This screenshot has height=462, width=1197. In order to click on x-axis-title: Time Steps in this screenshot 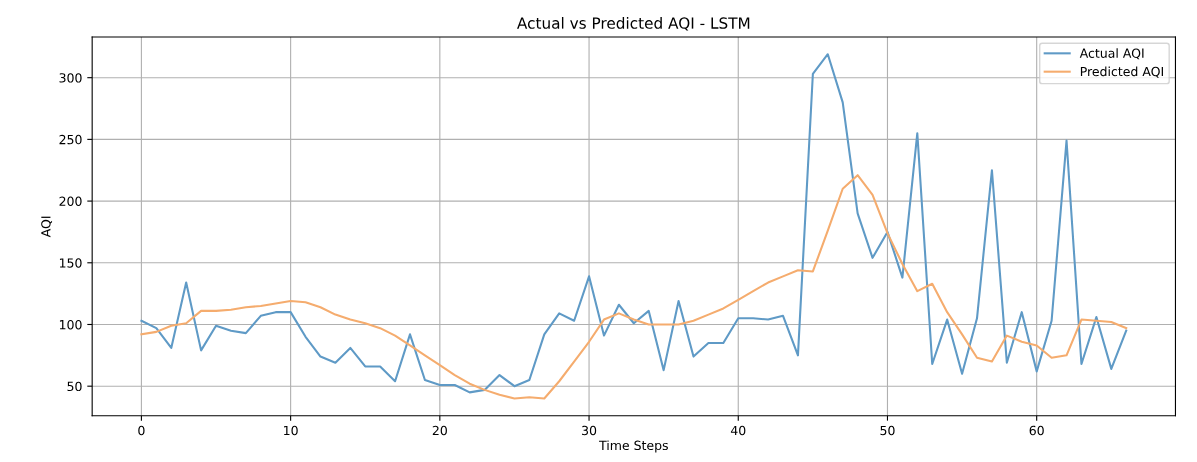, I will do `click(633, 446)`.